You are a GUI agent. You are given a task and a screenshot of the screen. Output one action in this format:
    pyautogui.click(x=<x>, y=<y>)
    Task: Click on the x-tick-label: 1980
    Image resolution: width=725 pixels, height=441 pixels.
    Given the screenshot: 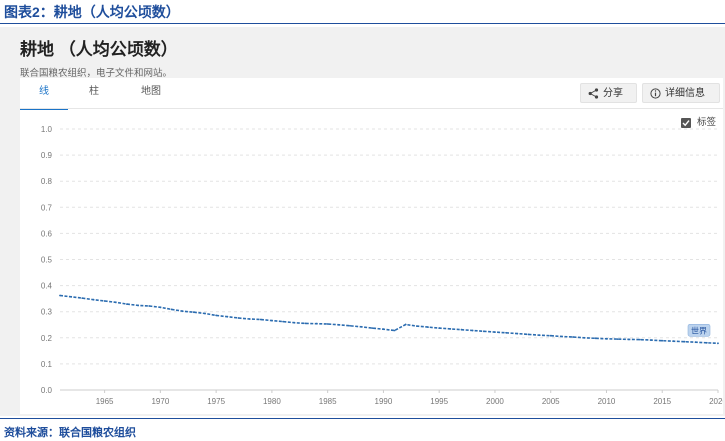 What is the action you would take?
    pyautogui.click(x=272, y=401)
    